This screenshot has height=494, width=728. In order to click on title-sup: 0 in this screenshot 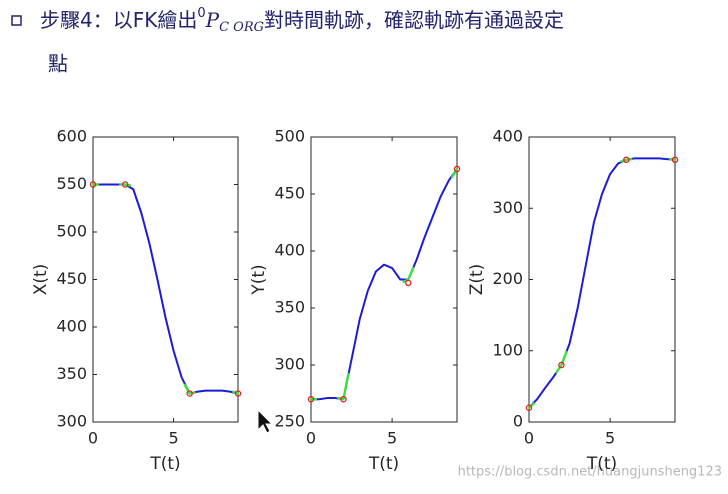, I will do `click(201, 13)`.